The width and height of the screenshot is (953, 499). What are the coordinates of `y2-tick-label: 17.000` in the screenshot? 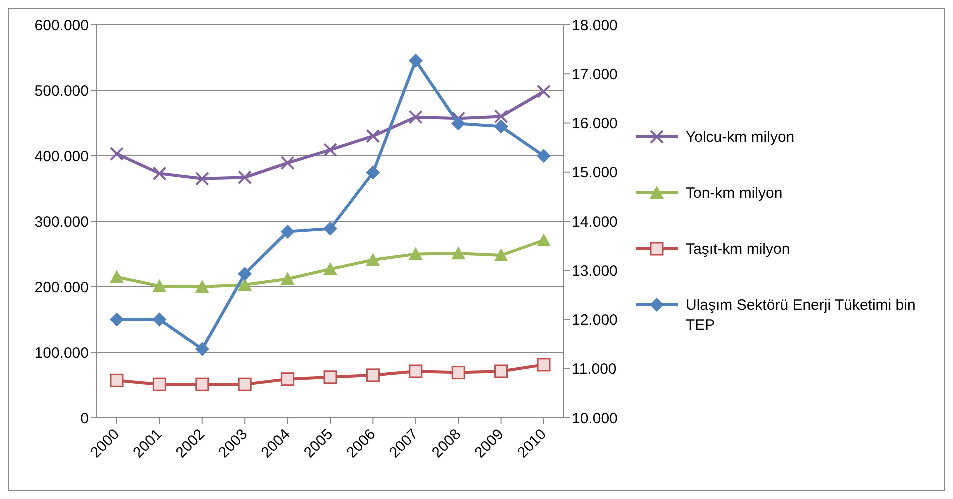 It's located at (595, 75).